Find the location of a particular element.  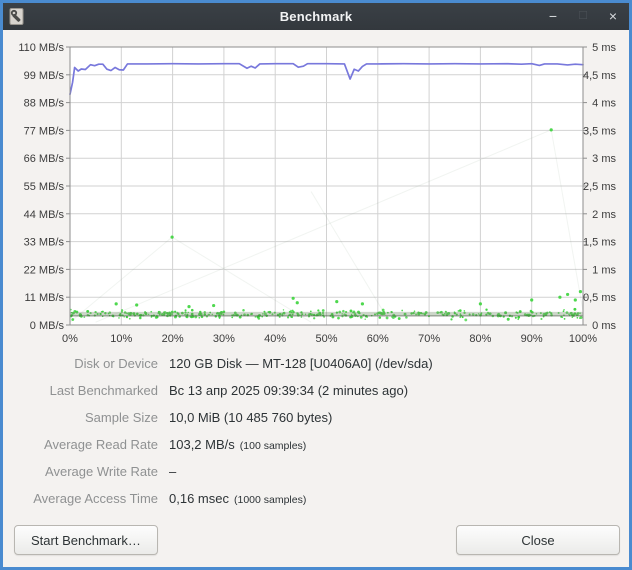

svg-text: 0% is located at coordinates (70, 339).